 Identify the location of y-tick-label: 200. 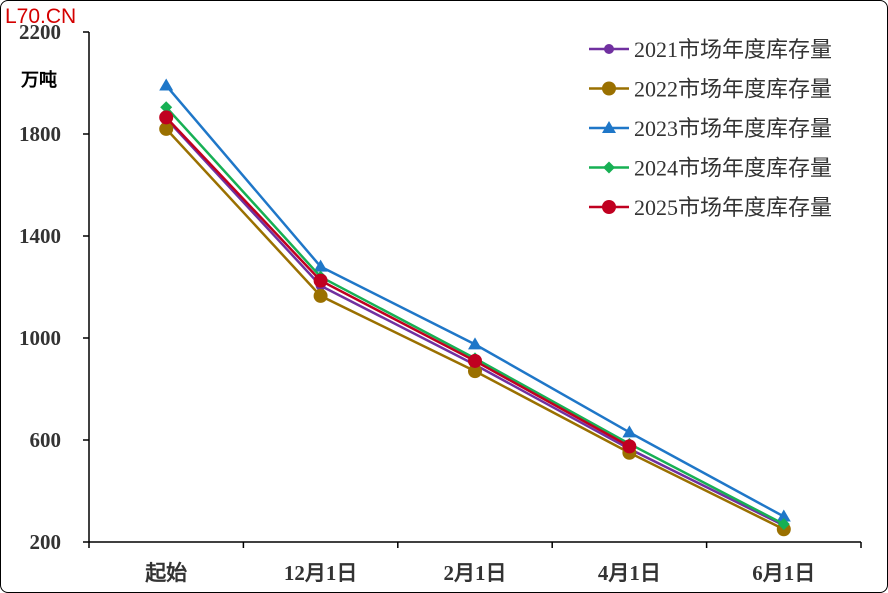
(46, 542).